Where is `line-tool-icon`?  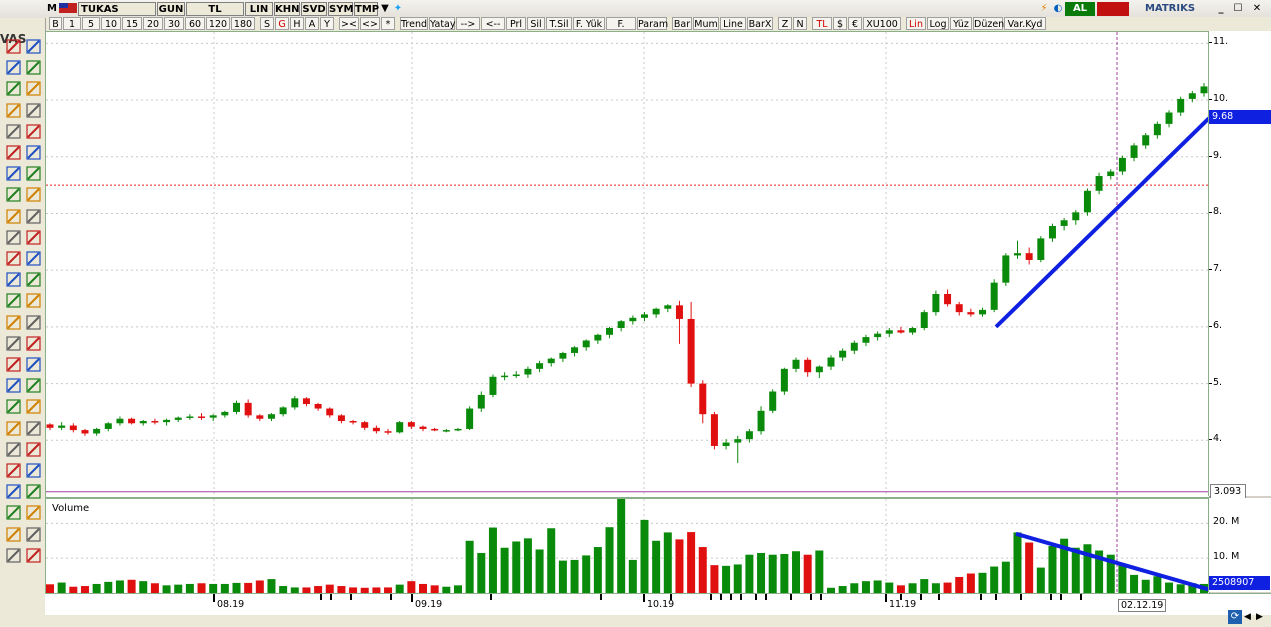
line-tool-icon is located at coordinates (13, 88).